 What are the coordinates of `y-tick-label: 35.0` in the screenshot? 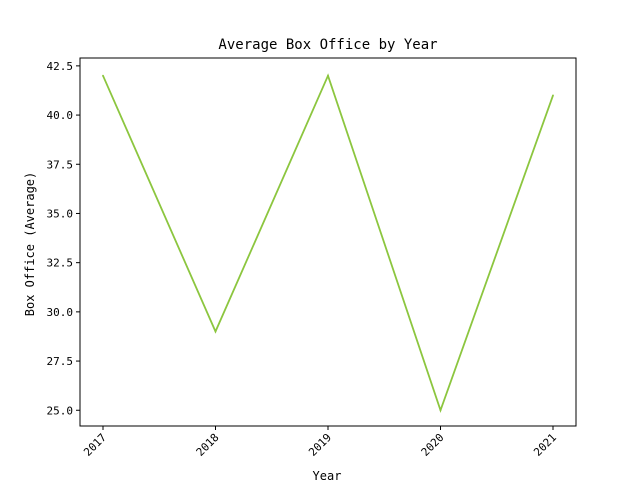 It's located at (60, 213).